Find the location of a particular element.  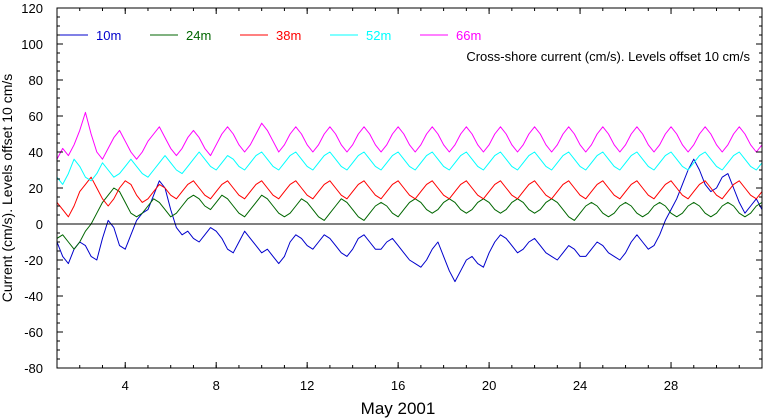

y-tick-label: 20 is located at coordinates (36, 188).